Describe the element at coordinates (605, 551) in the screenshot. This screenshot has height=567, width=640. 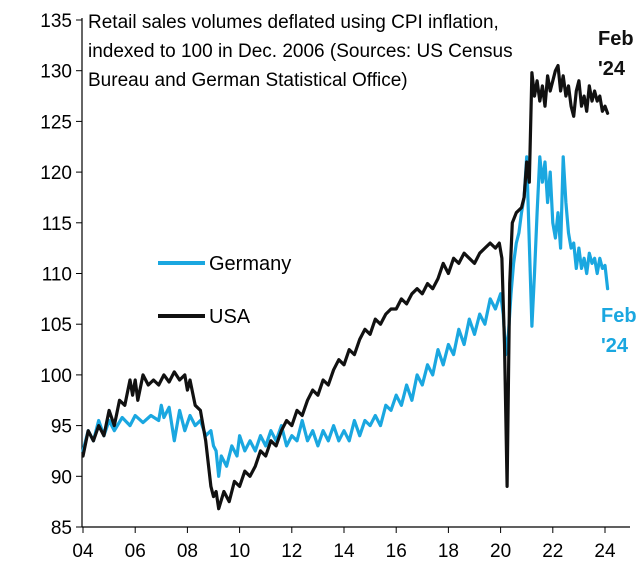
I see `x-tick-label: 24` at that location.